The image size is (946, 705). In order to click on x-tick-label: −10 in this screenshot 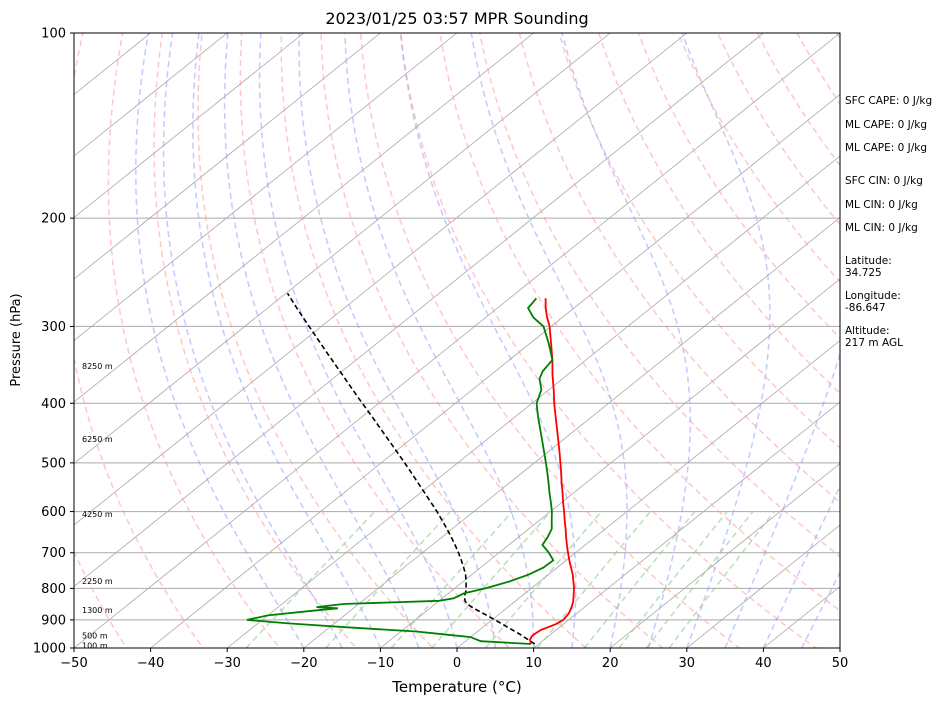, I will do `click(380, 663)`.